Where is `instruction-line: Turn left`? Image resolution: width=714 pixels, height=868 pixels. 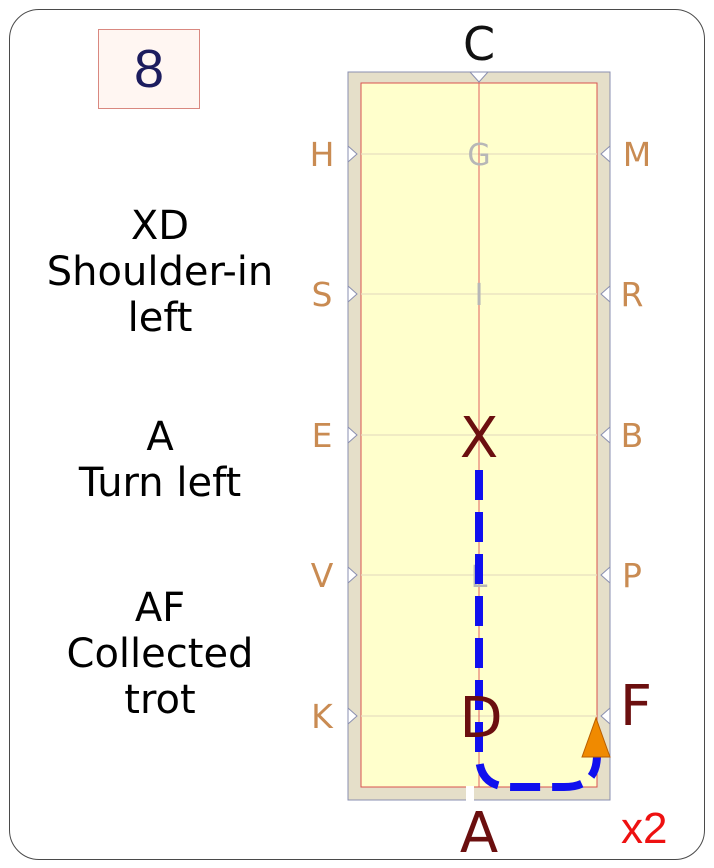 instruction-line: Turn left is located at coordinates (160, 483).